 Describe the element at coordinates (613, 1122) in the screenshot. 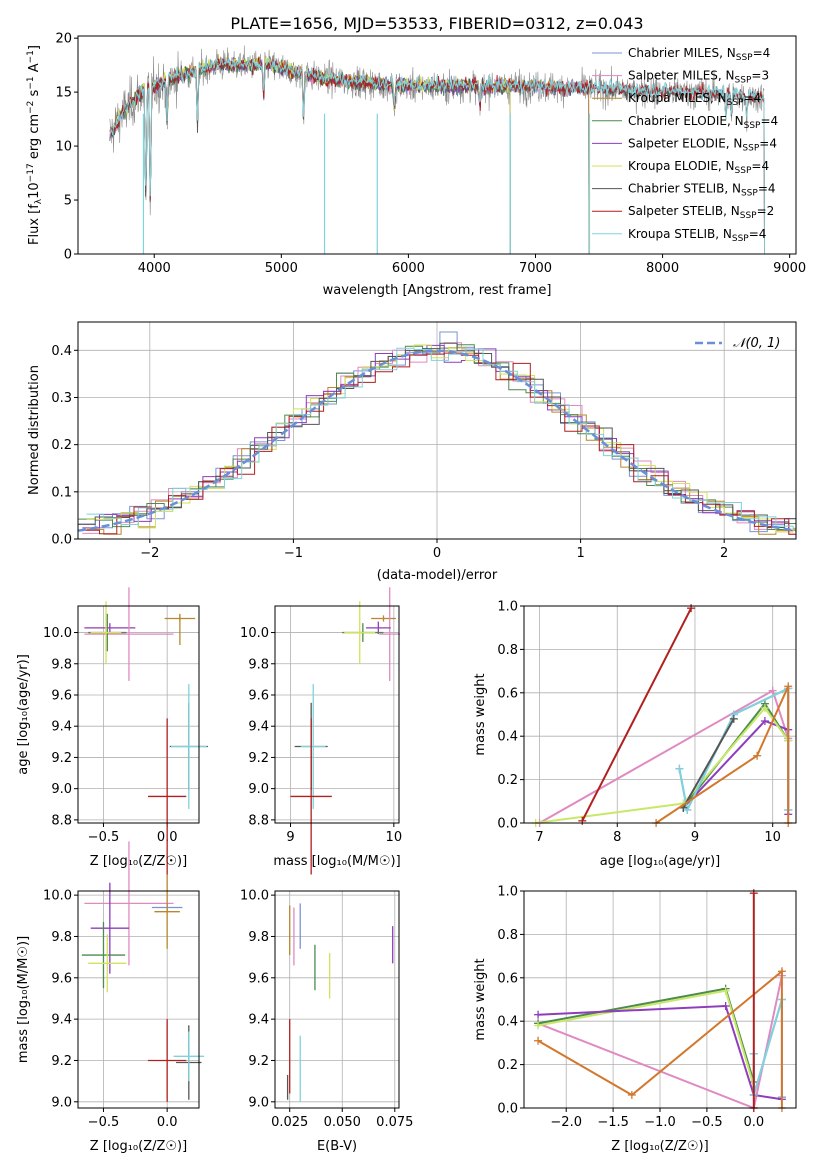

I see `x-tick-label: −1.5` at that location.